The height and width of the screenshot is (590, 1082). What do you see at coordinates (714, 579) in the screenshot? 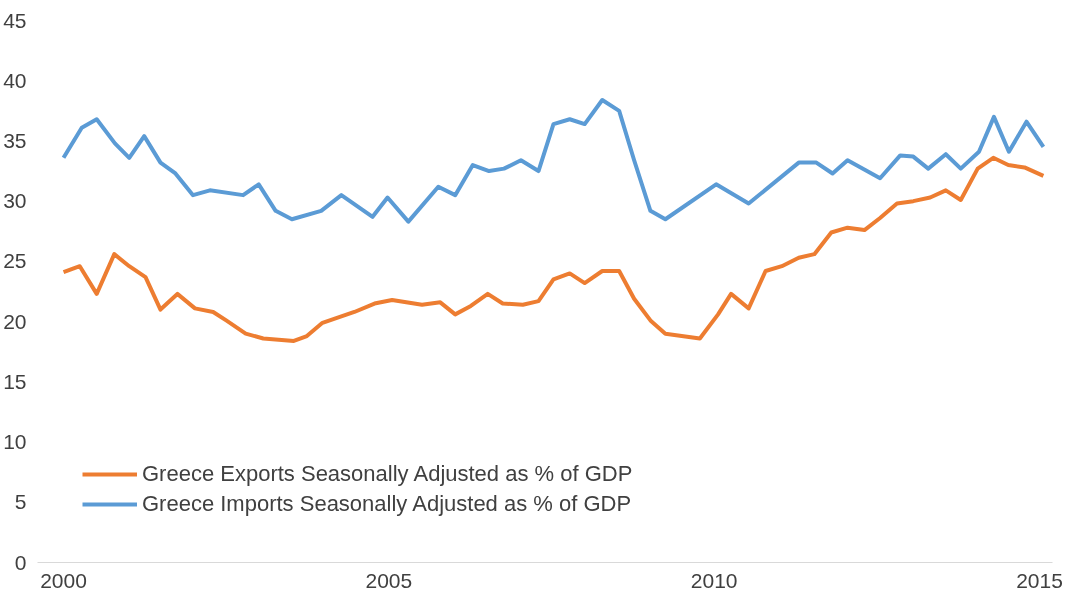
I see `x-tick-label: 2010` at bounding box center [714, 579].